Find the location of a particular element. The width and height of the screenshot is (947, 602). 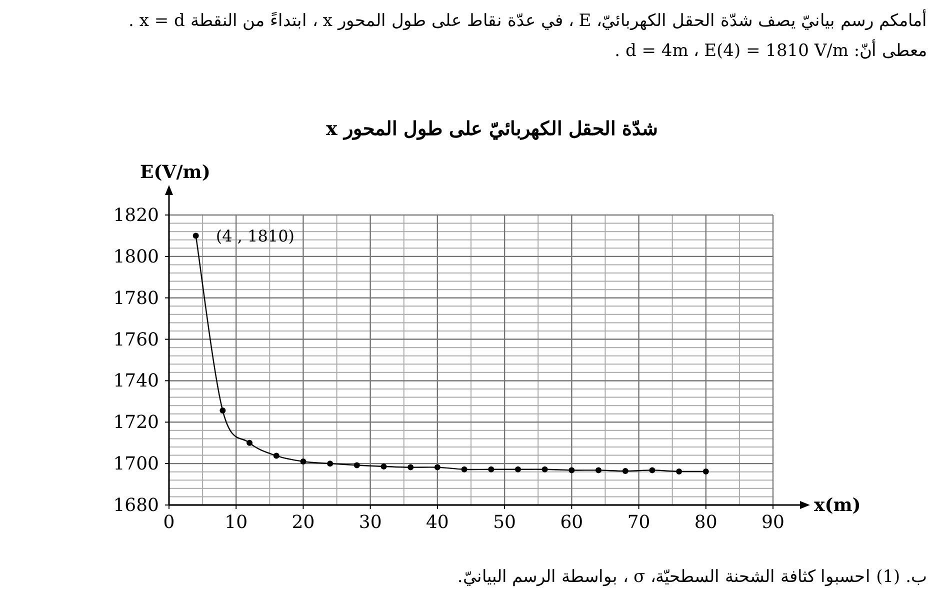

y-tick-label: 1720 is located at coordinates (136, 423).